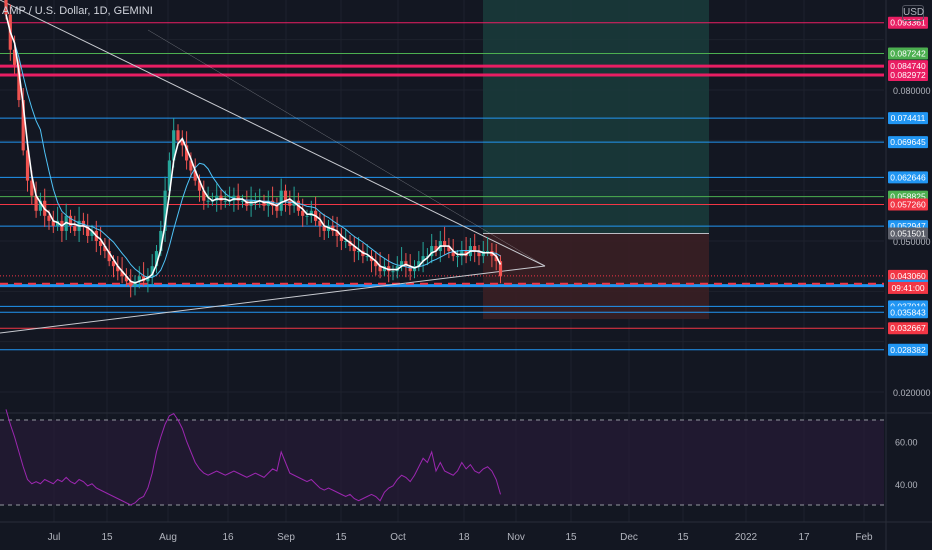 The height and width of the screenshot is (550, 932). I want to click on stop-zone, so click(596, 276).